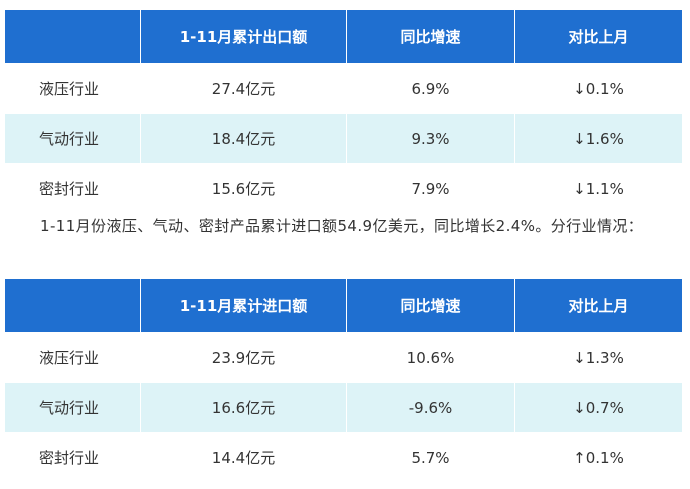  What do you see at coordinates (430, 88) in the screenshot?
I see `growth-cell: 6.9%` at bounding box center [430, 88].